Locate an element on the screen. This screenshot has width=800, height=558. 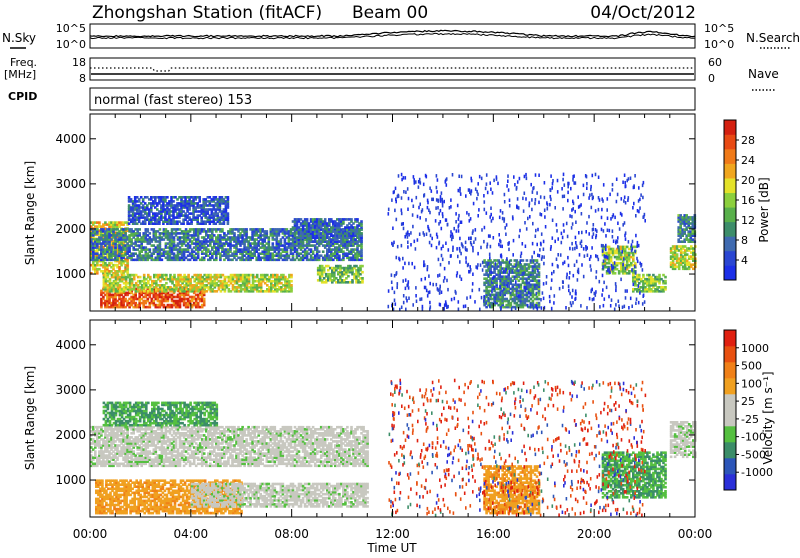
nave-label: Nave is located at coordinates (763, 74).